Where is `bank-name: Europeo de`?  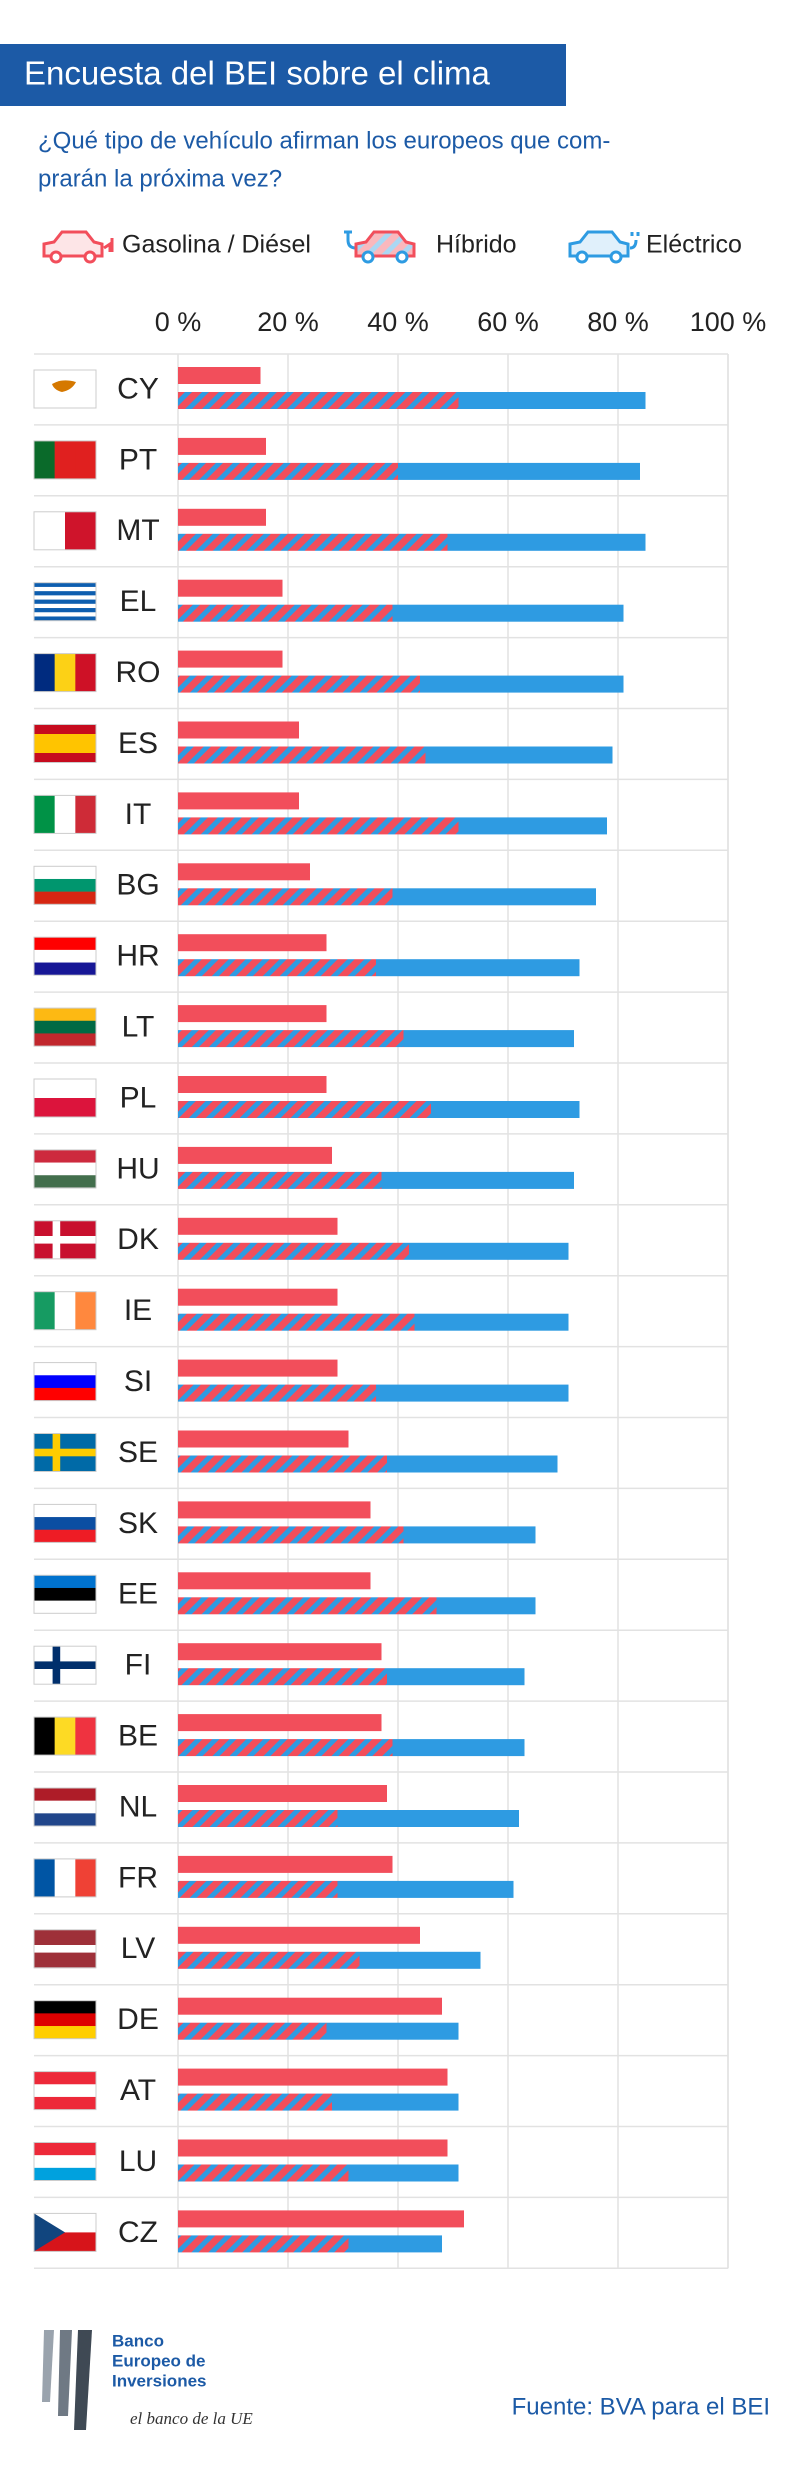
bank-name: Europeo de is located at coordinates (159, 2360).